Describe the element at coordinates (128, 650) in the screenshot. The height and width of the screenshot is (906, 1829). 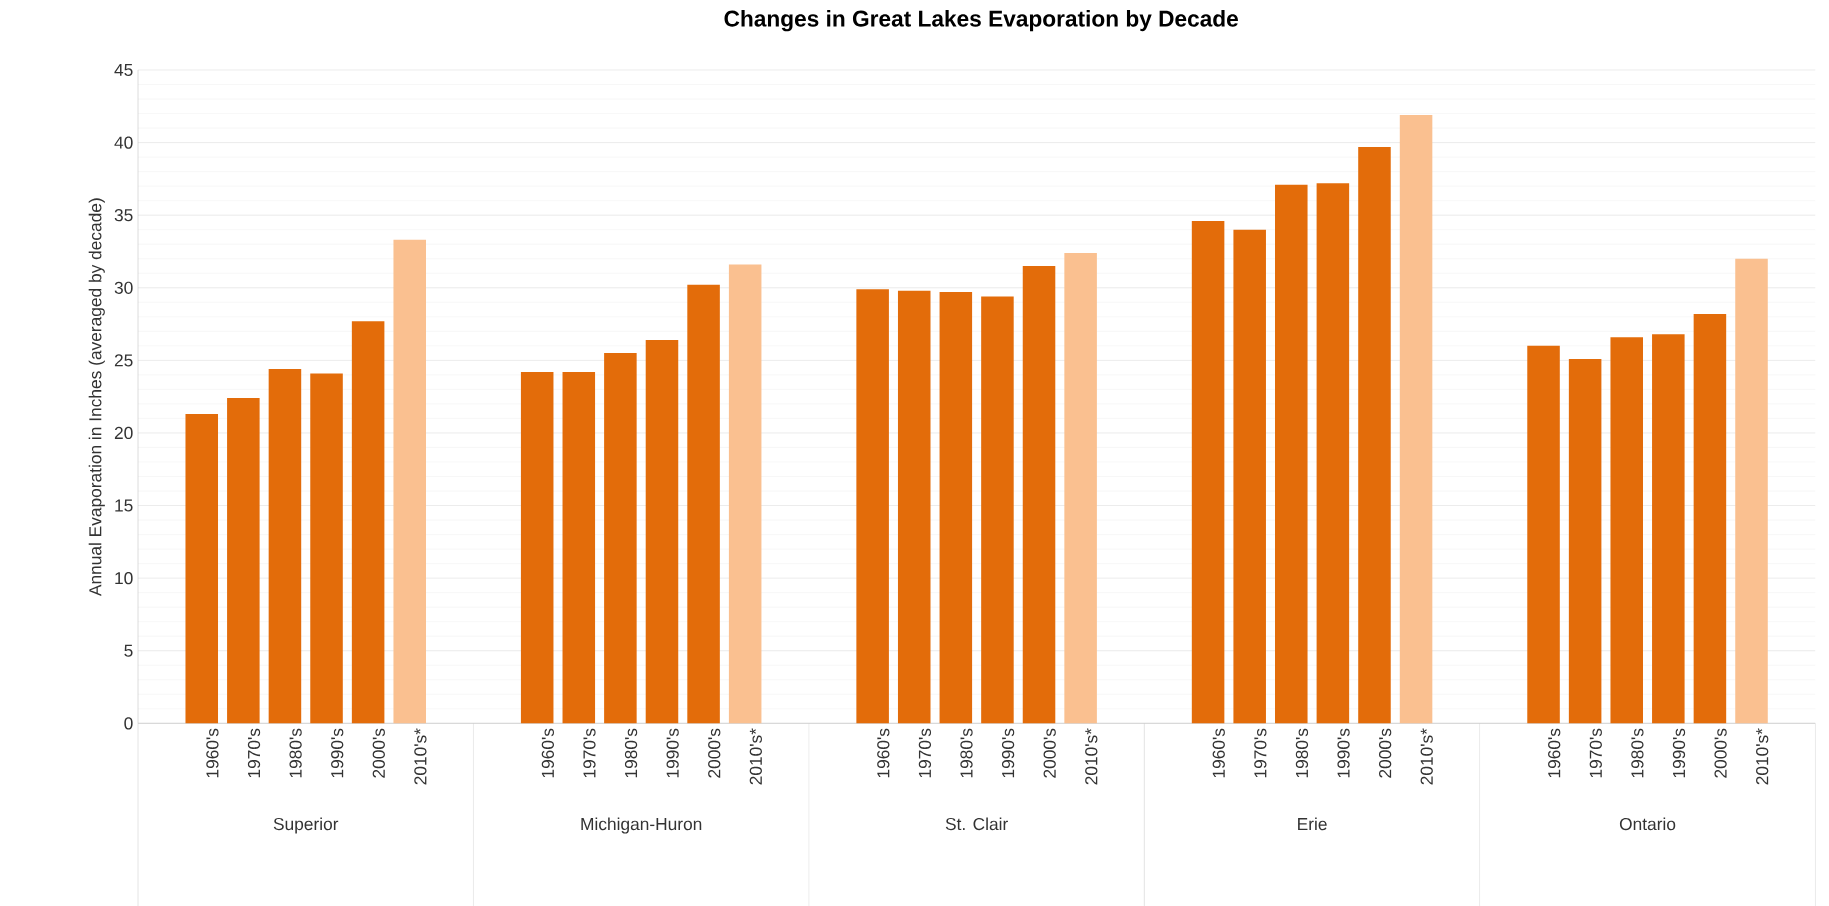
I see `y-tick-label: 5` at that location.